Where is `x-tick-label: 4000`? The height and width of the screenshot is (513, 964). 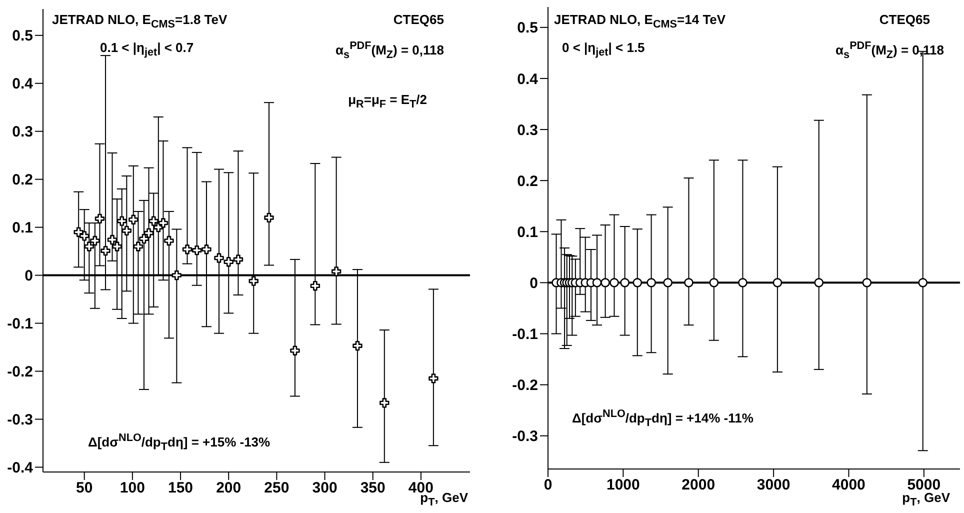
x-tick-label: 4000 is located at coordinates (849, 485).